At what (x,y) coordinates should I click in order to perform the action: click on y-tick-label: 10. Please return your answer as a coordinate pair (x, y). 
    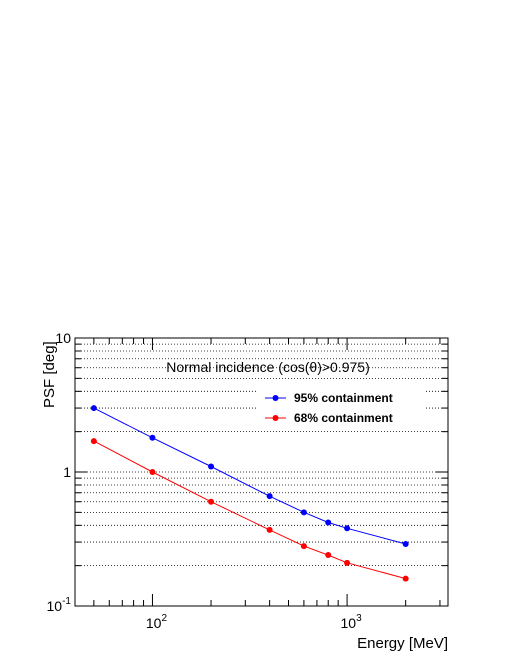
    Looking at the image, I should click on (63, 338).